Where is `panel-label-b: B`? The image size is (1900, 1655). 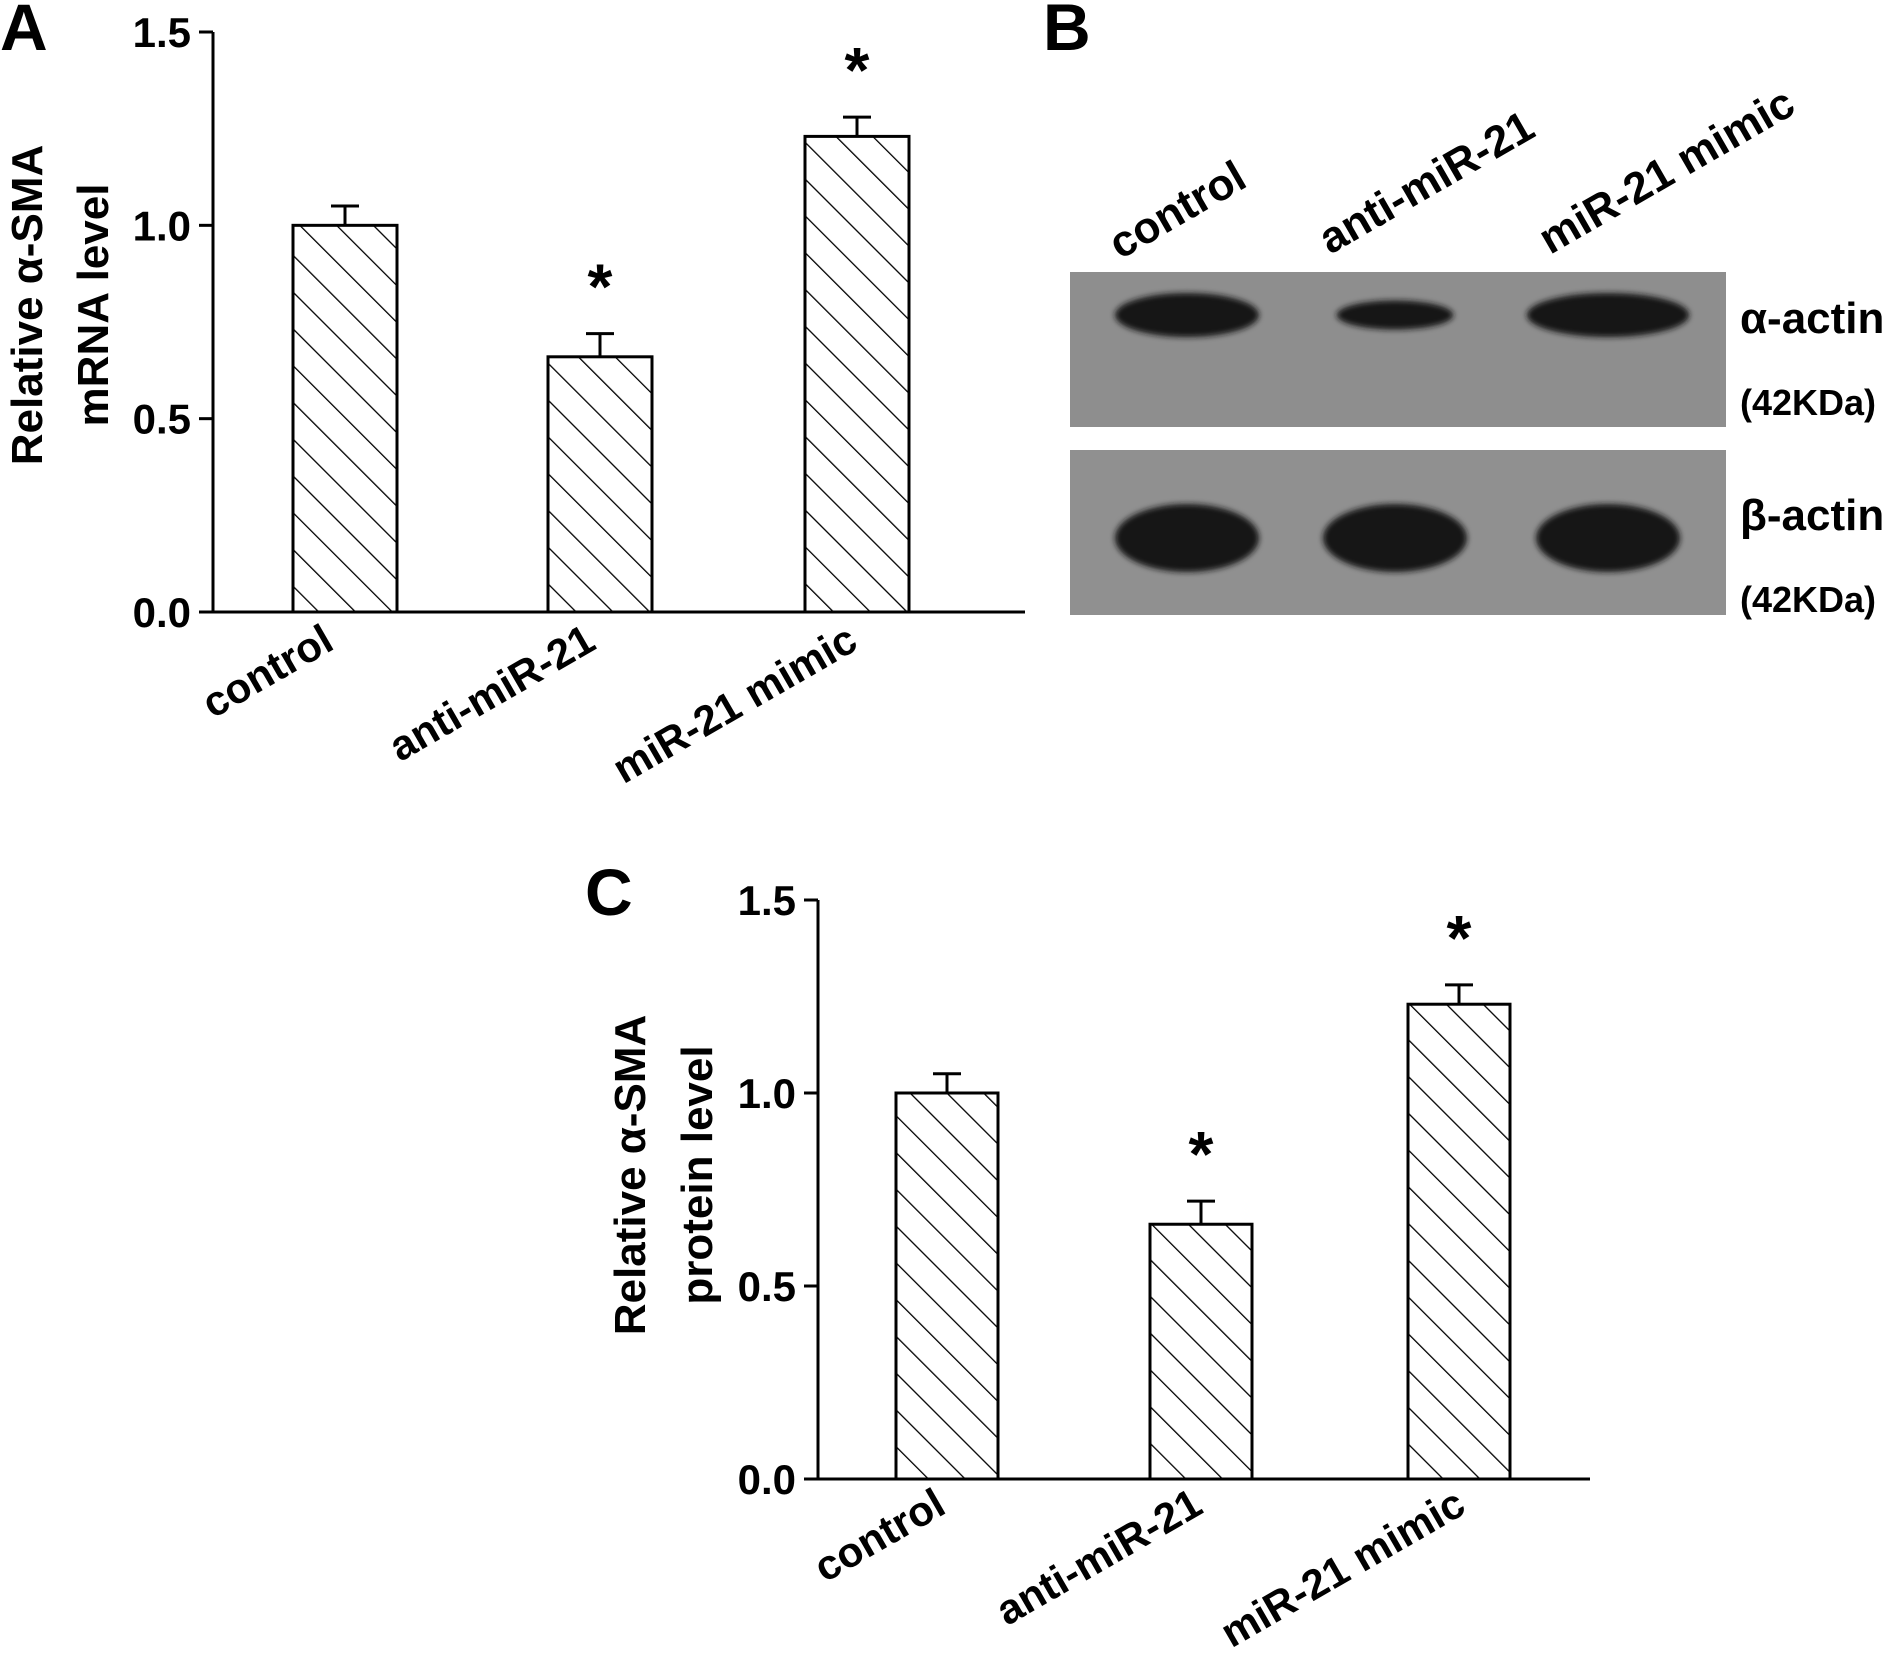
panel-label-b: B is located at coordinates (1067, 32).